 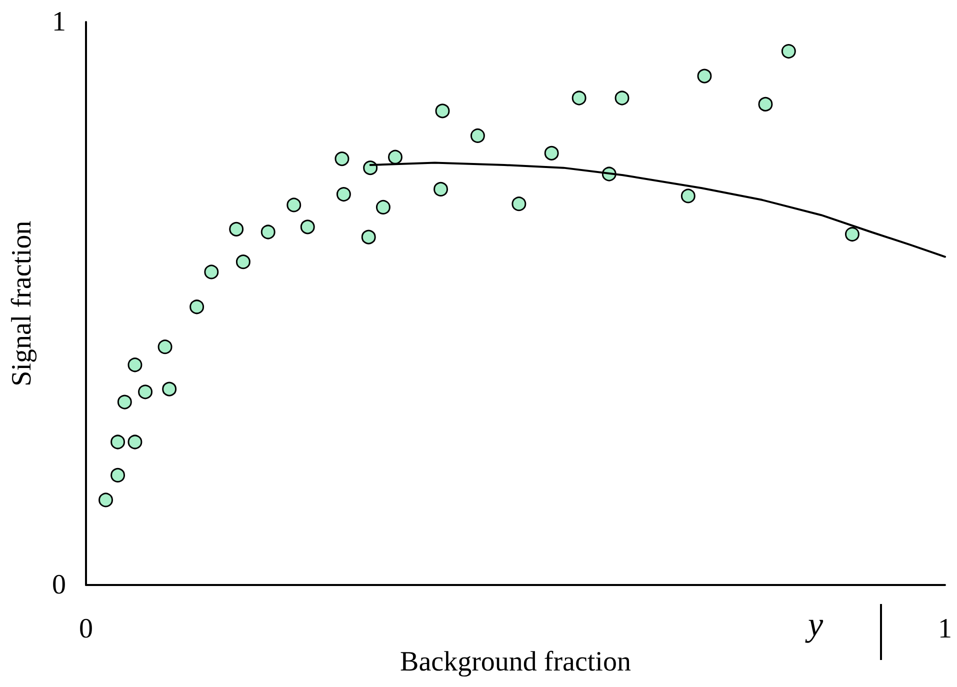 What do you see at coordinates (515, 662) in the screenshot?
I see `x-axis-title: Background fraction` at bounding box center [515, 662].